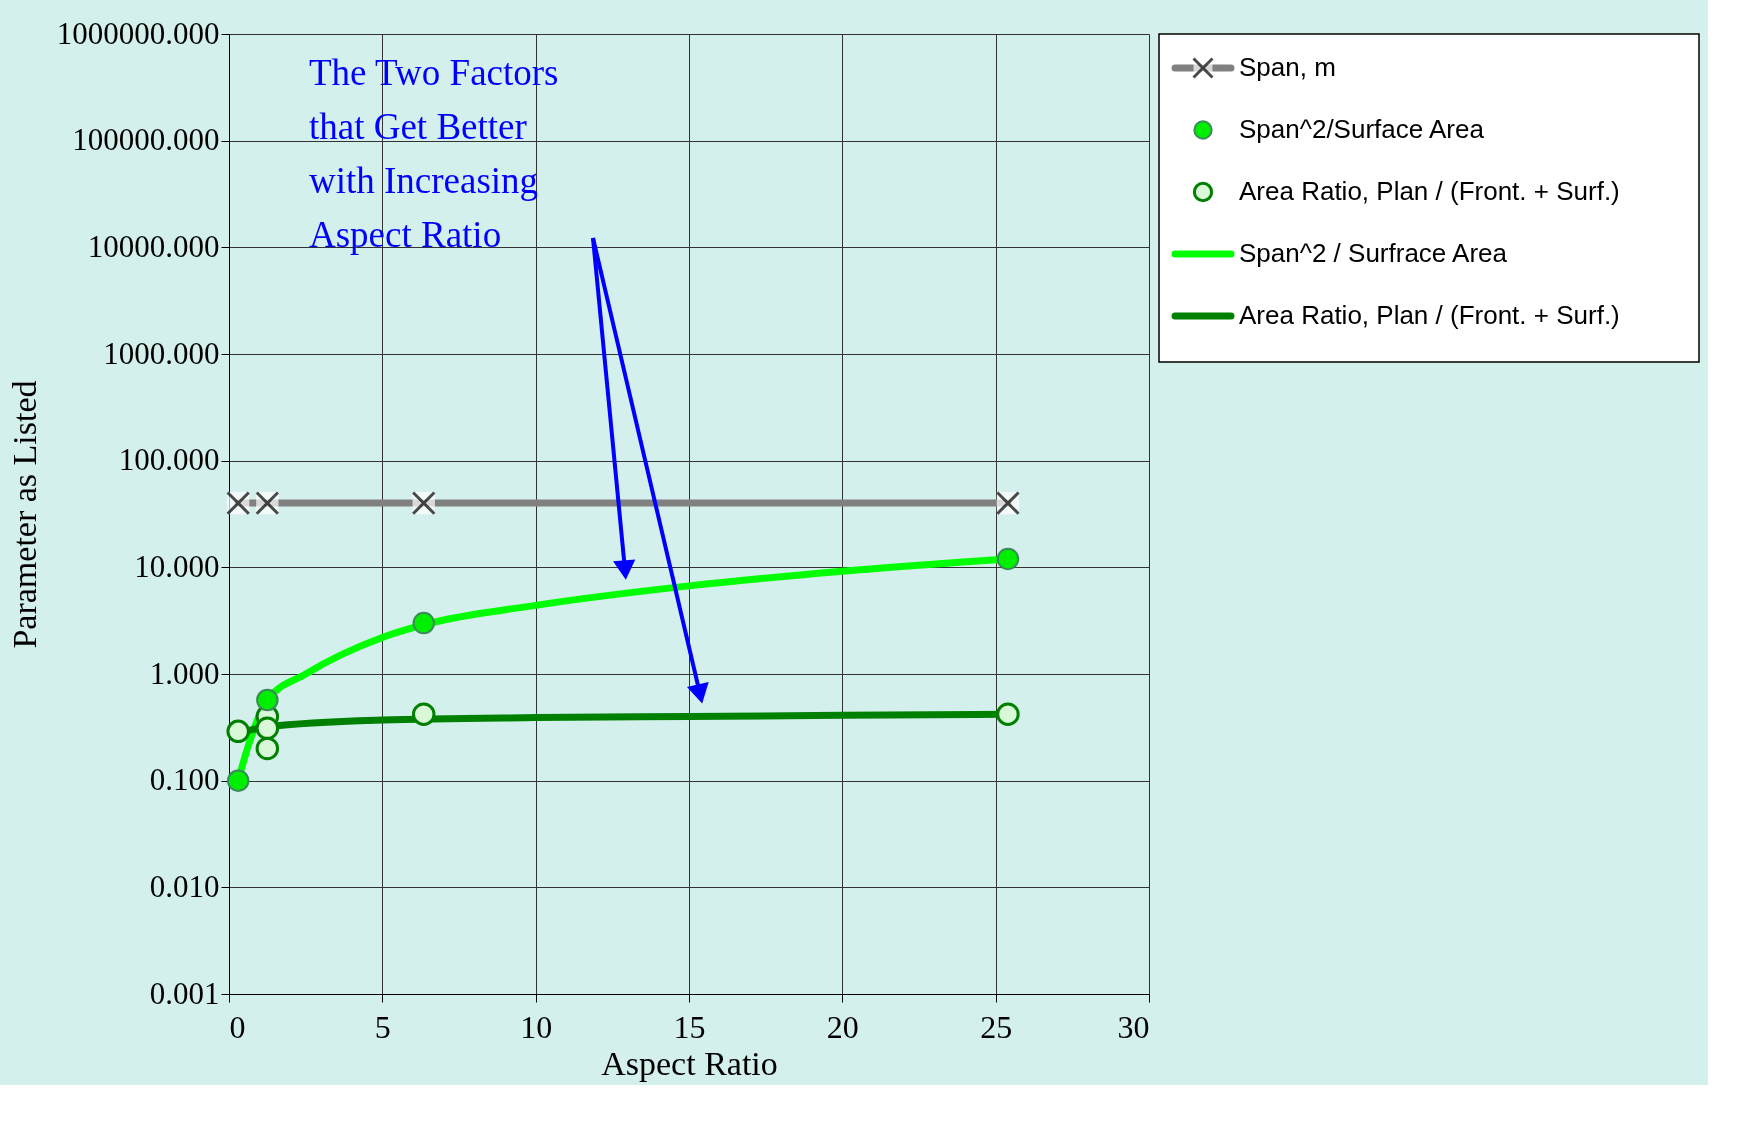  I want to click on y-tick-label: 0.010, so click(184, 886).